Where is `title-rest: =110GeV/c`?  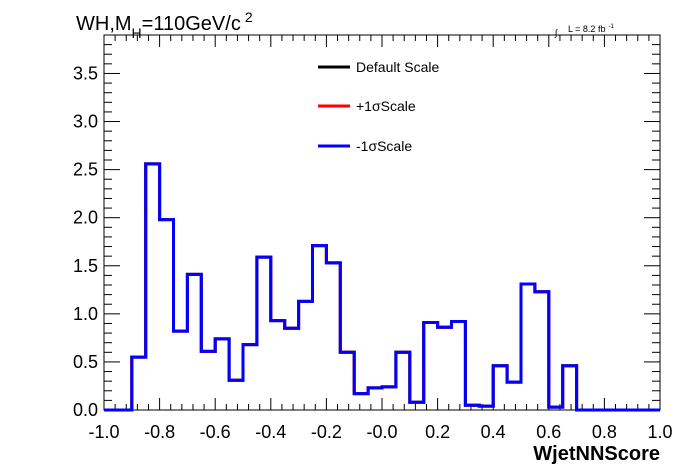 title-rest: =110GeV/c is located at coordinates (191, 24).